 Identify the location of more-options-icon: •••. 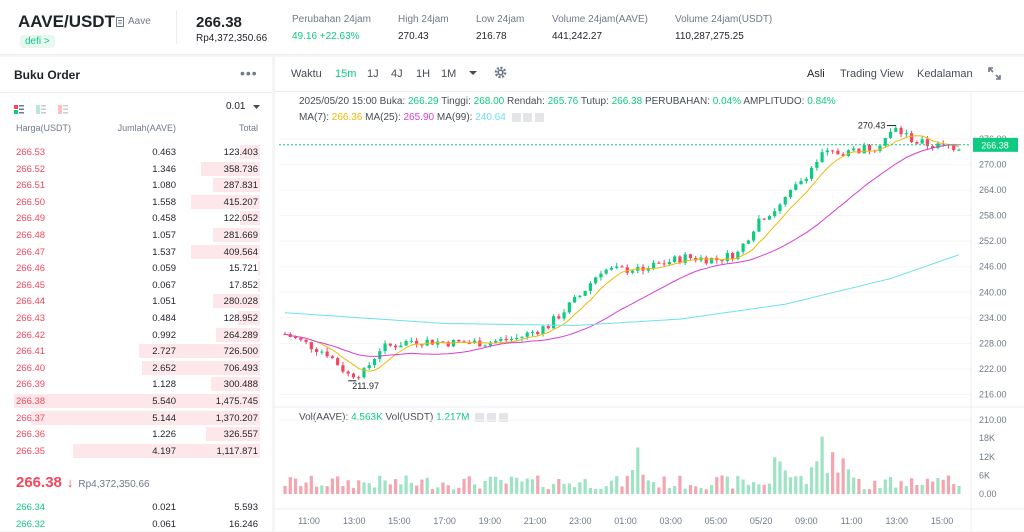
(249, 73).